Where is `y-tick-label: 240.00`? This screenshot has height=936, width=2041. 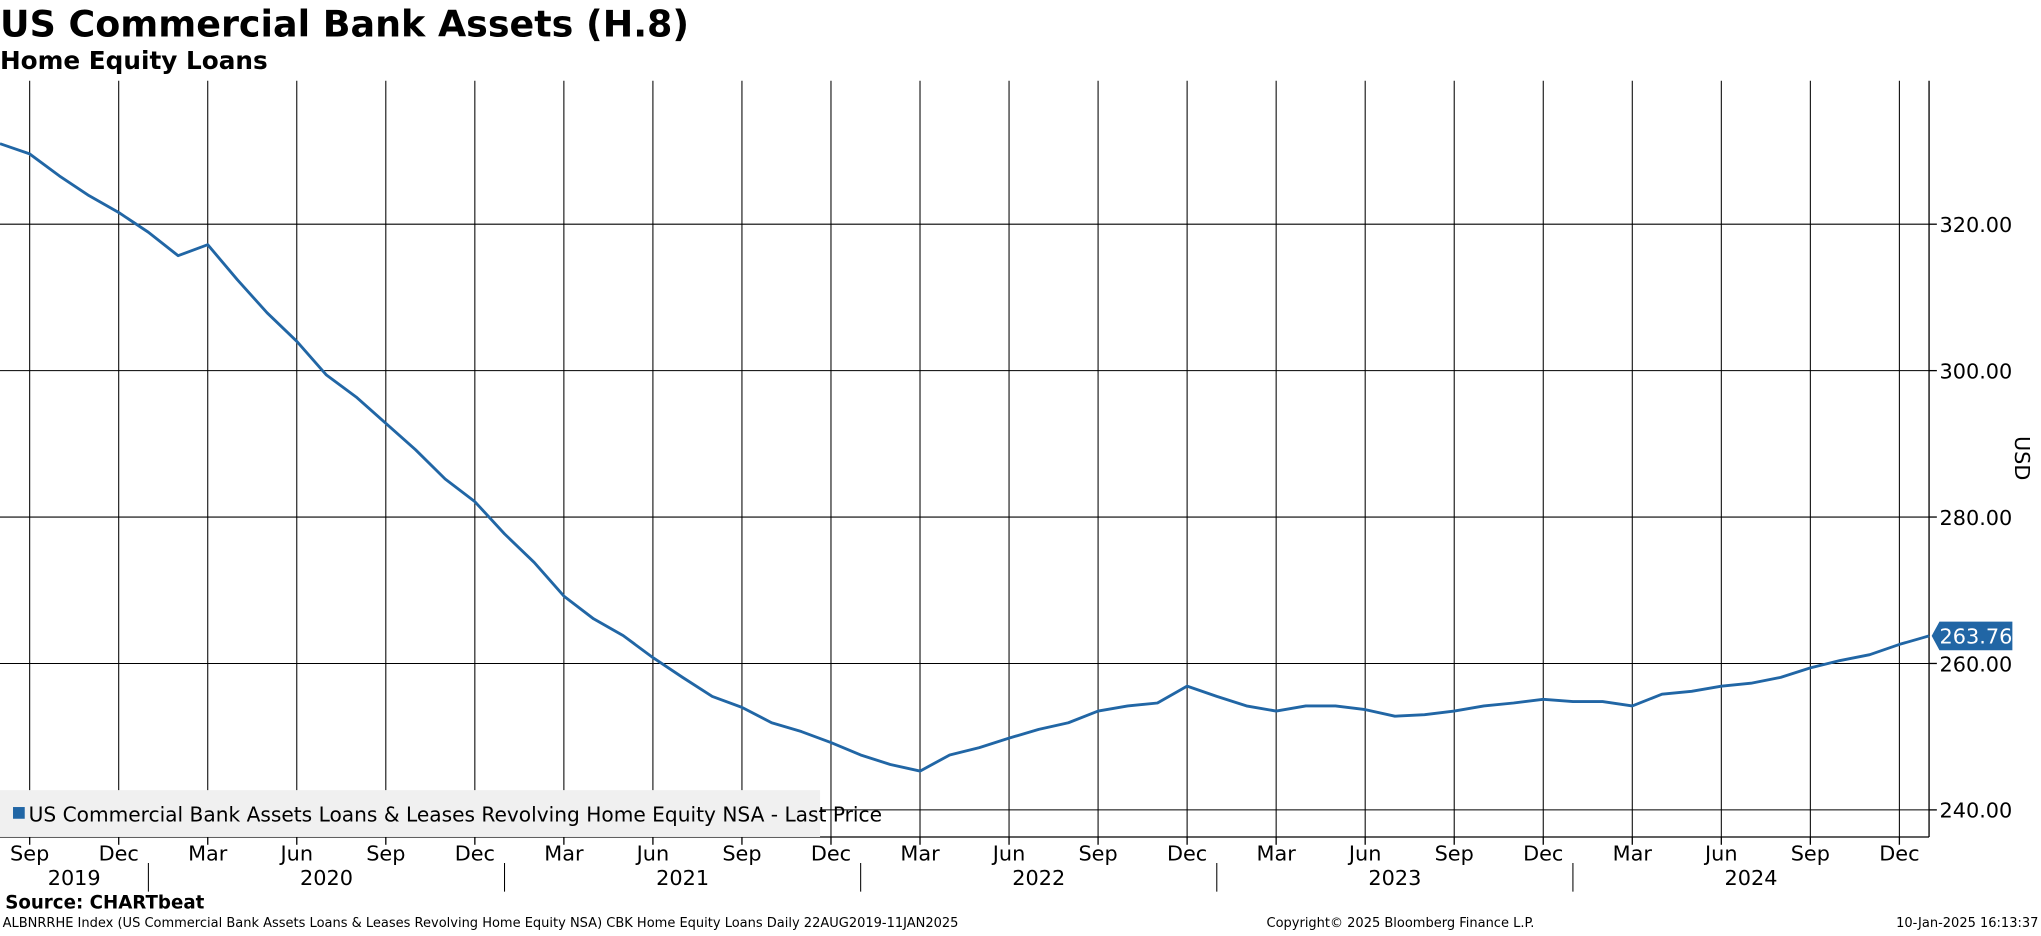 y-tick-label: 240.00 is located at coordinates (1975, 811).